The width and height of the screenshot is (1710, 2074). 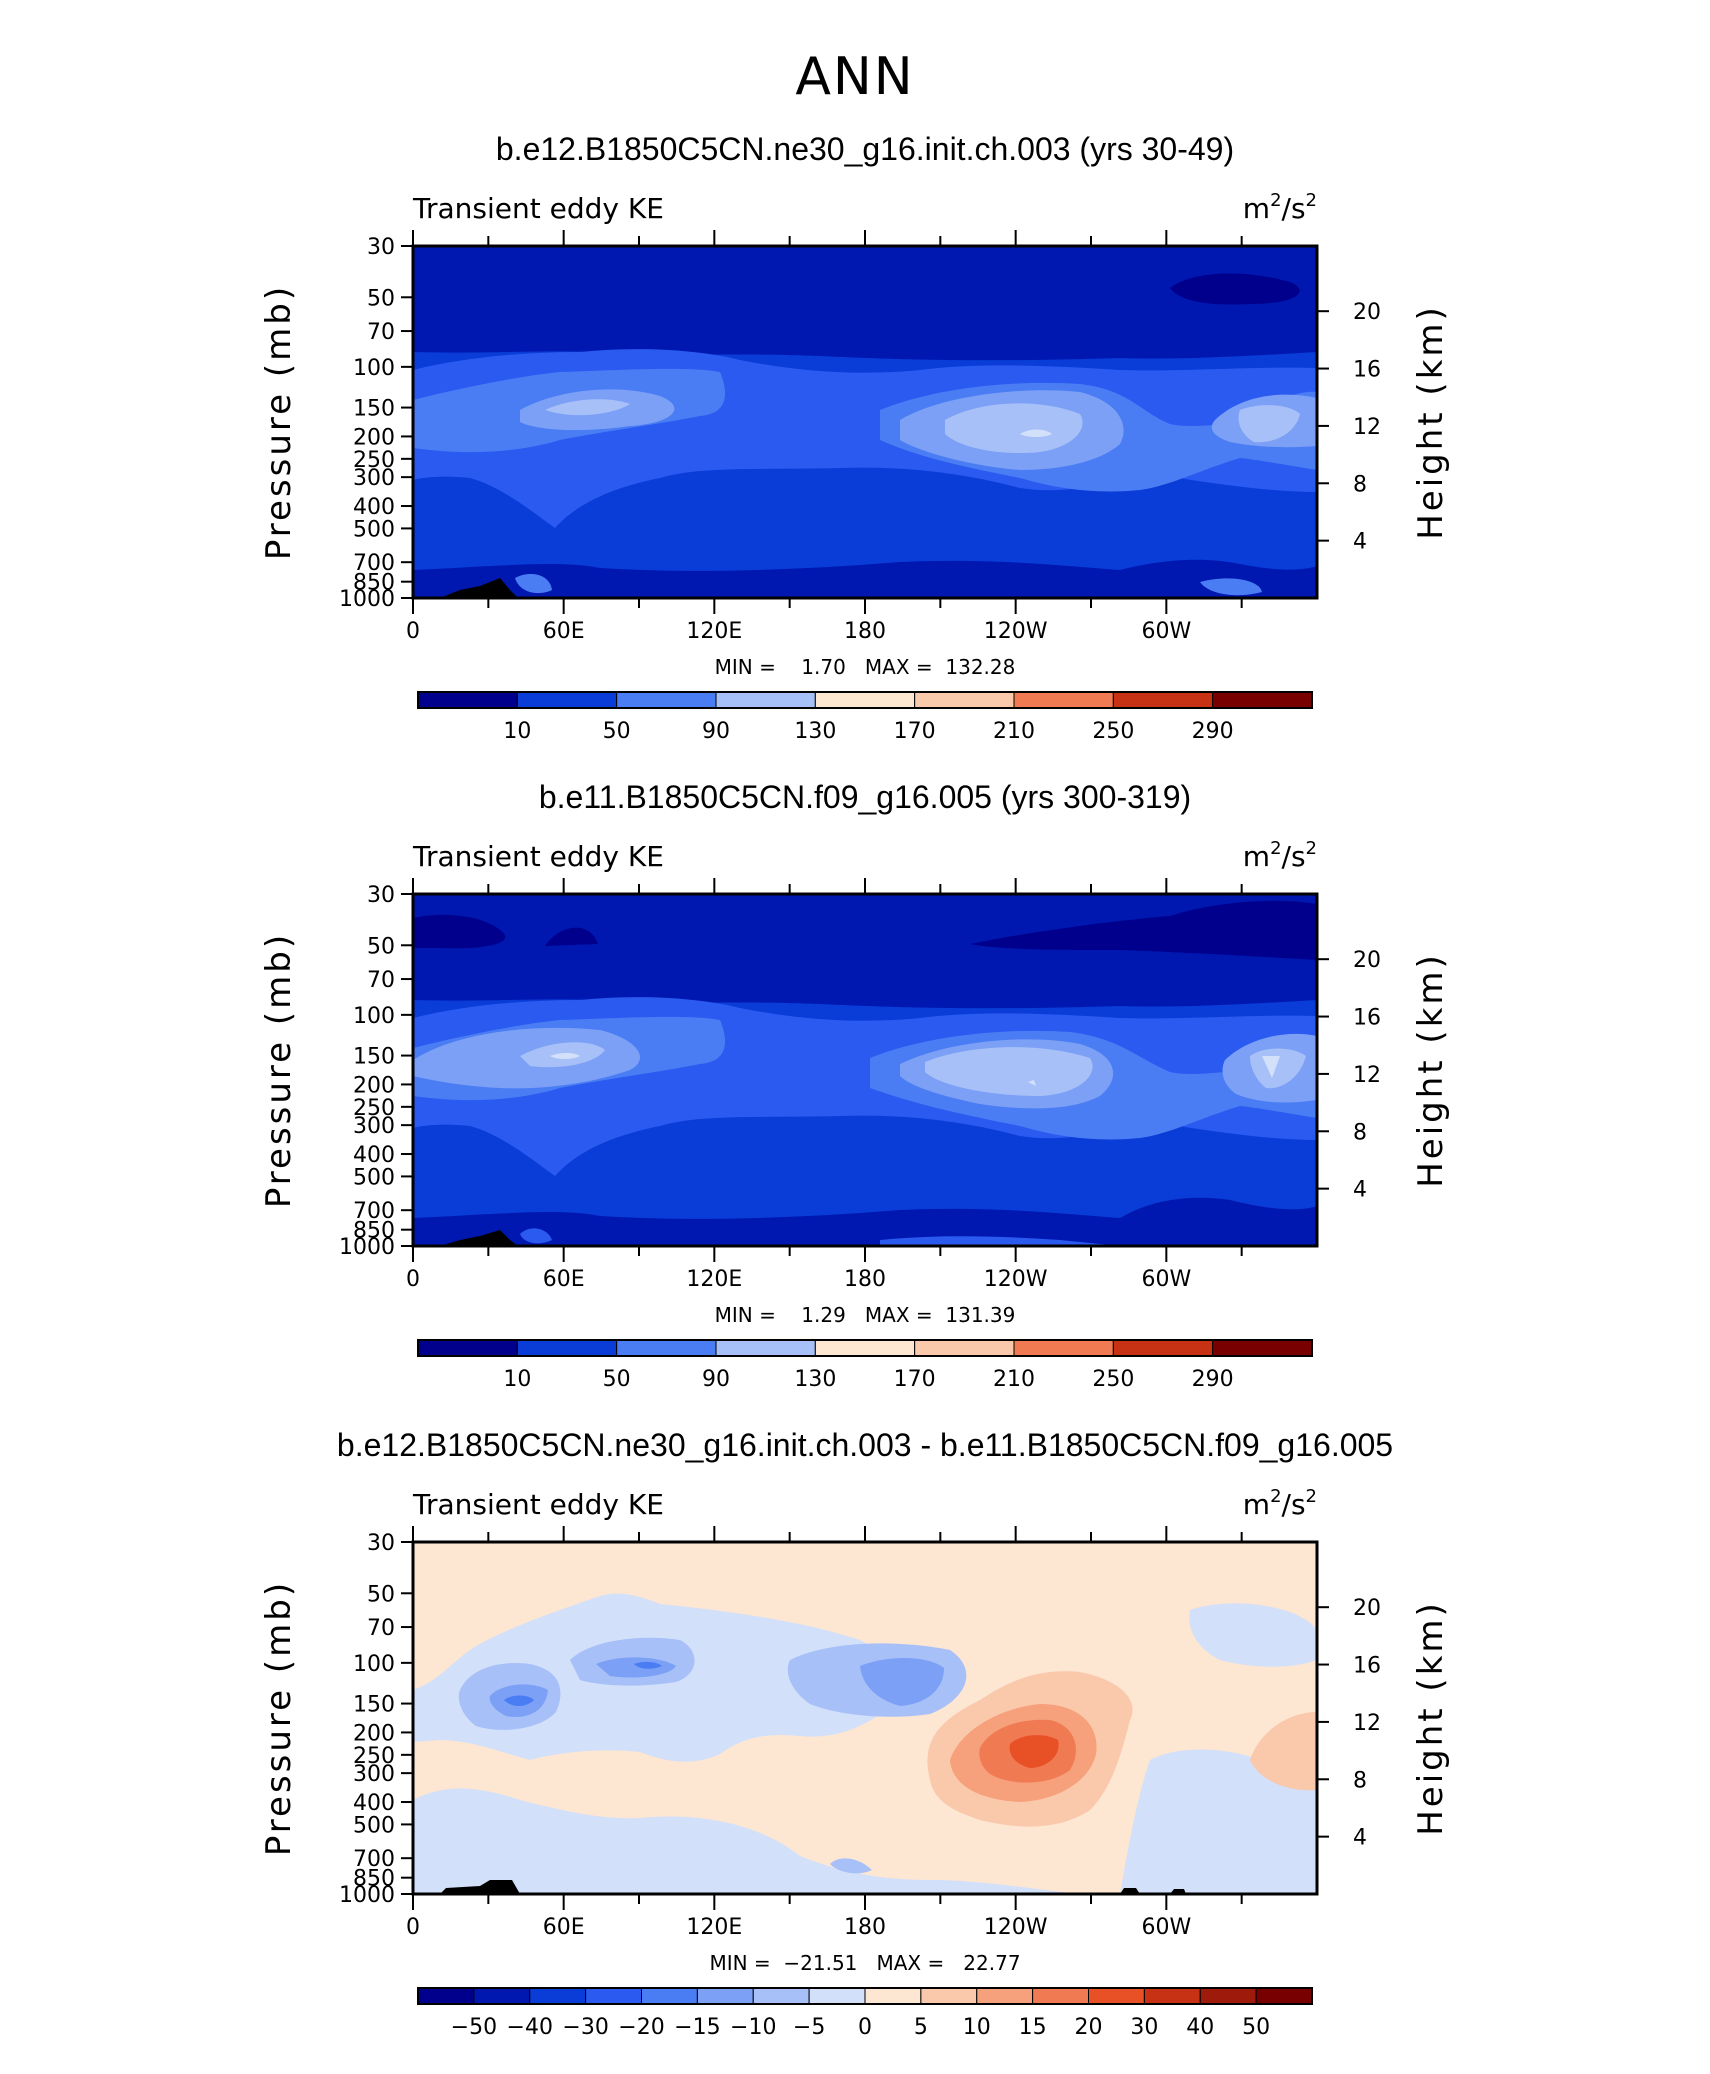 What do you see at coordinates (1166, 1927) in the screenshot?
I see `panel-3-xtick-label: 60W` at bounding box center [1166, 1927].